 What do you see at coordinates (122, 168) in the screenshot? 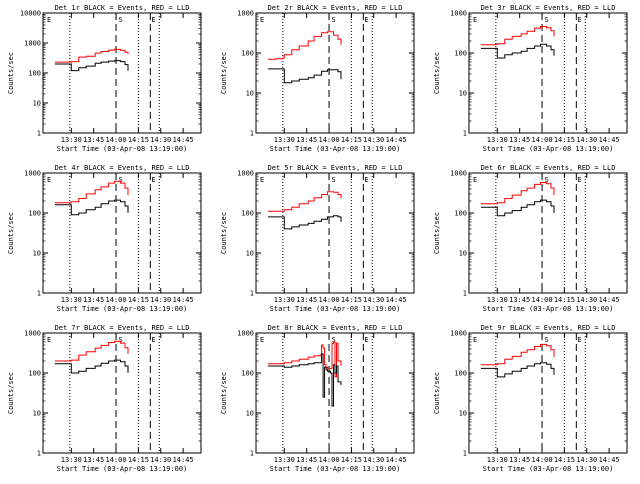
I see `panel-title: Det 4r BLACK = Events, RED = LLD` at bounding box center [122, 168].